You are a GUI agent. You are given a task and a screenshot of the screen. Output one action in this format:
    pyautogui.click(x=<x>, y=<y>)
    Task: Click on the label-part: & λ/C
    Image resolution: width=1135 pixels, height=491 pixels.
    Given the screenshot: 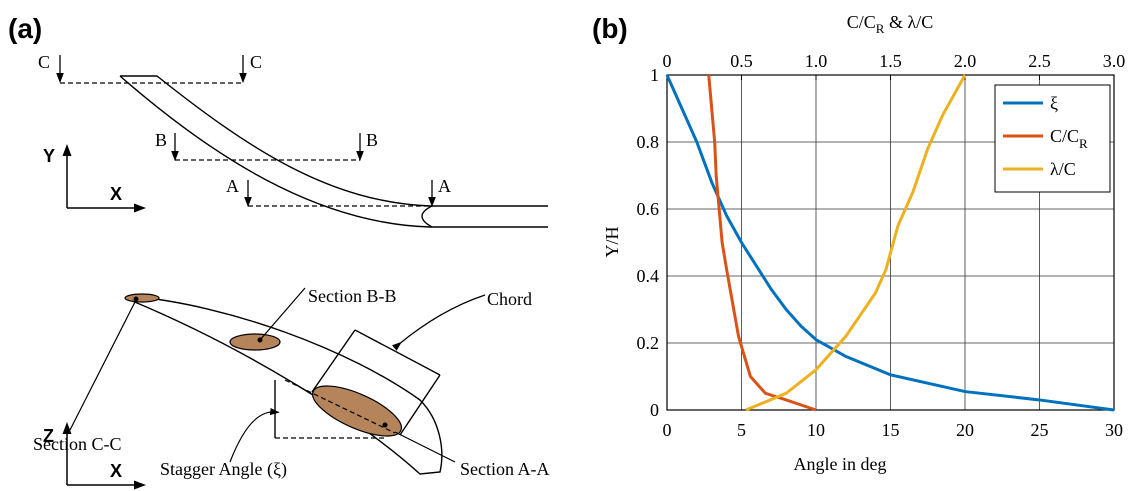 What is the action you would take?
    pyautogui.click(x=908, y=22)
    